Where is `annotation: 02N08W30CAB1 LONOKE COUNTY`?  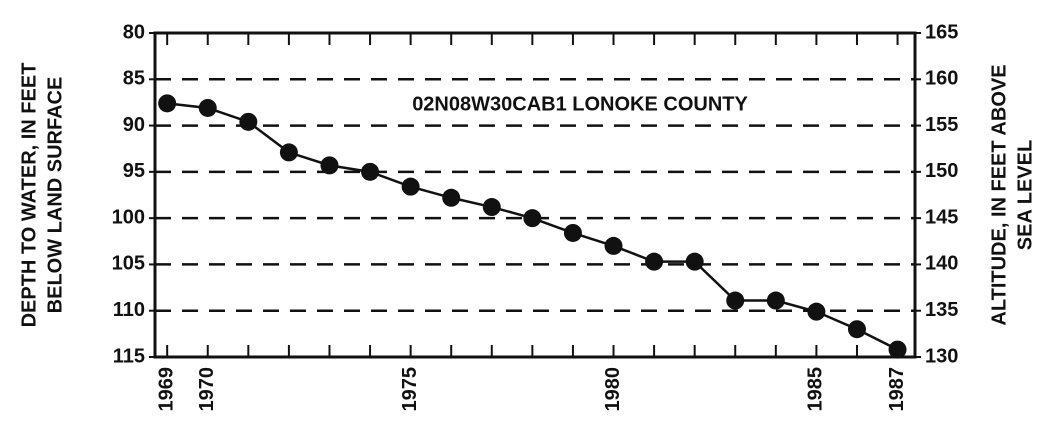 annotation: 02N08W30CAB1 LONOKE COUNTY is located at coordinates (580, 104).